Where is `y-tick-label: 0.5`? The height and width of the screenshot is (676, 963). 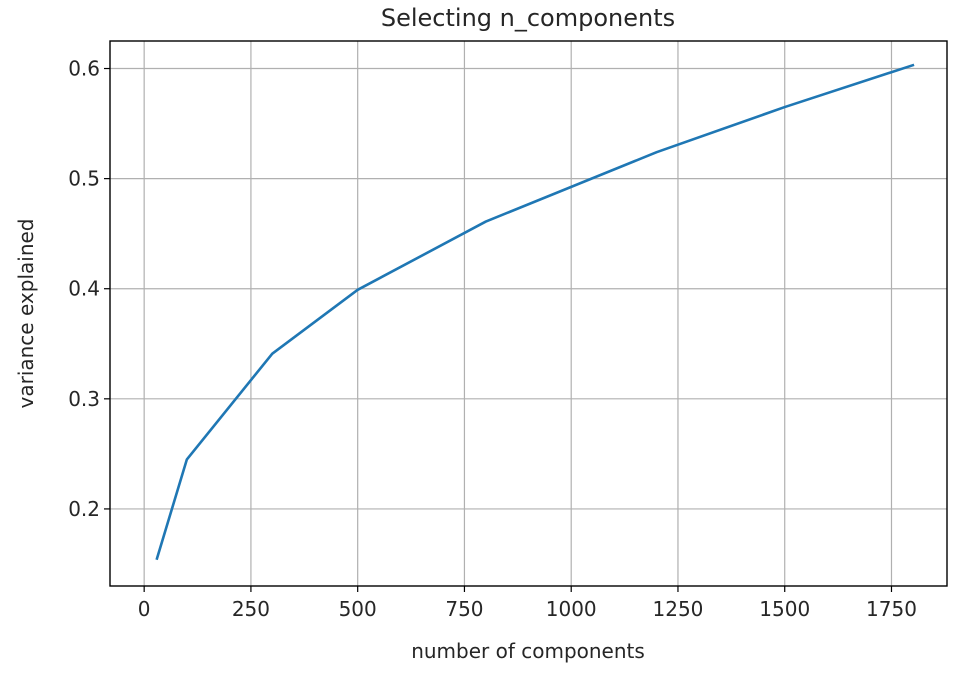
y-tick-label: 0.5 is located at coordinates (84, 179).